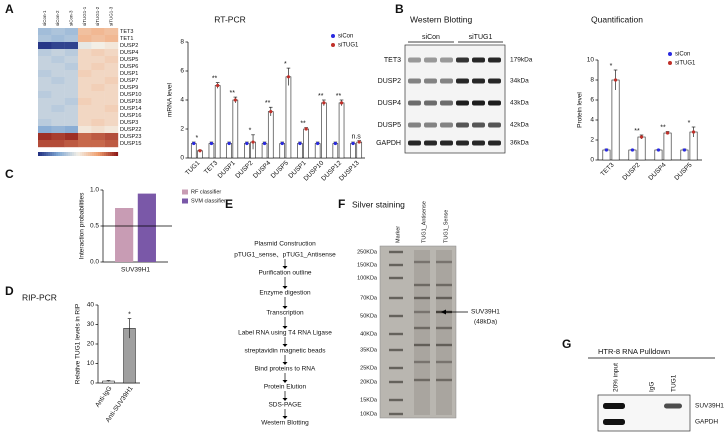  Describe the element at coordinates (94, 262) in the screenshot. I see `y-tick-label: 0.0` at that location.